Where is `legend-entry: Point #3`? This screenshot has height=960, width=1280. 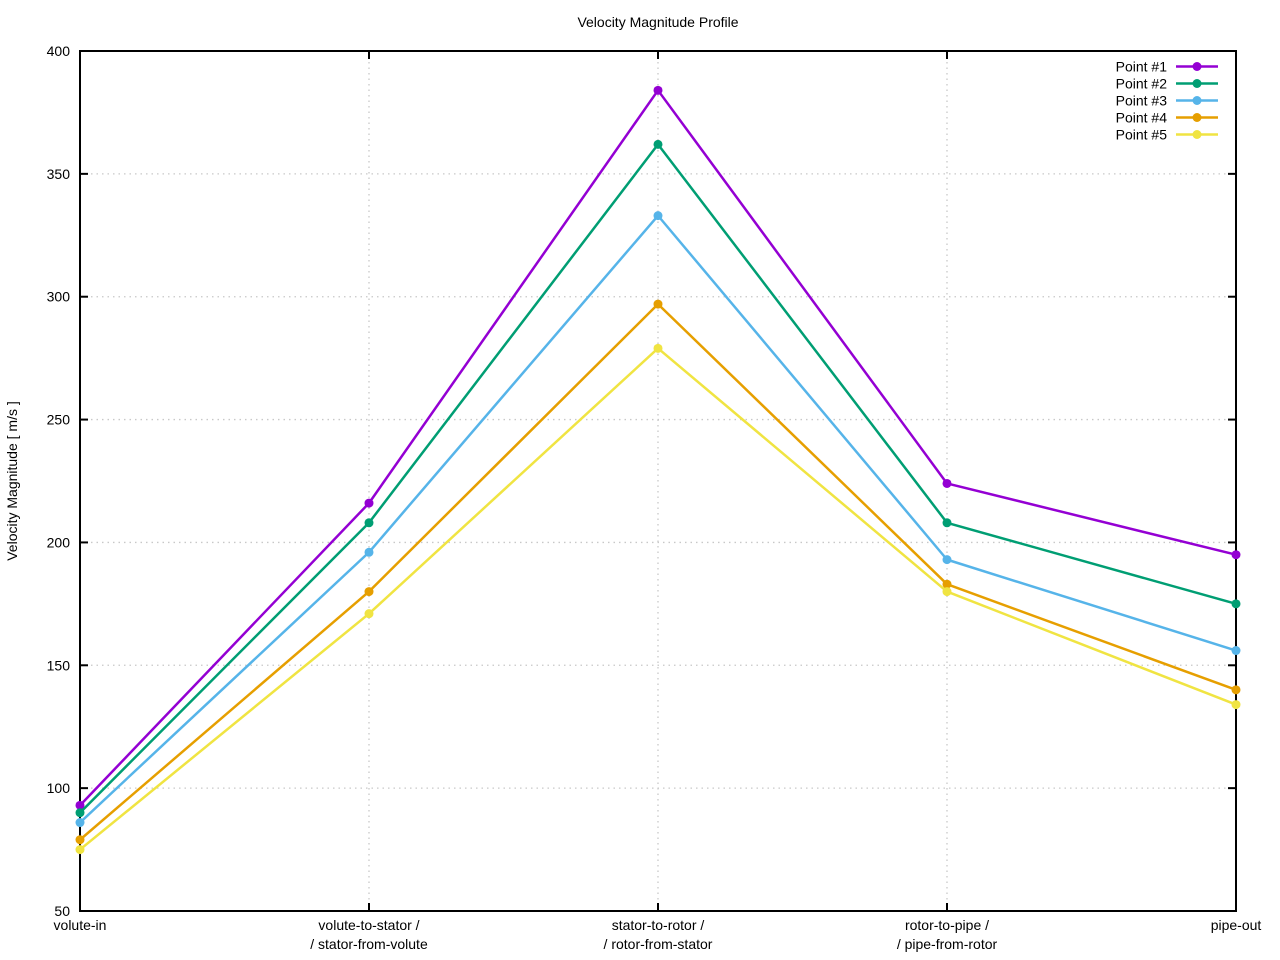 legend-entry: Point #3 is located at coordinates (1167, 101).